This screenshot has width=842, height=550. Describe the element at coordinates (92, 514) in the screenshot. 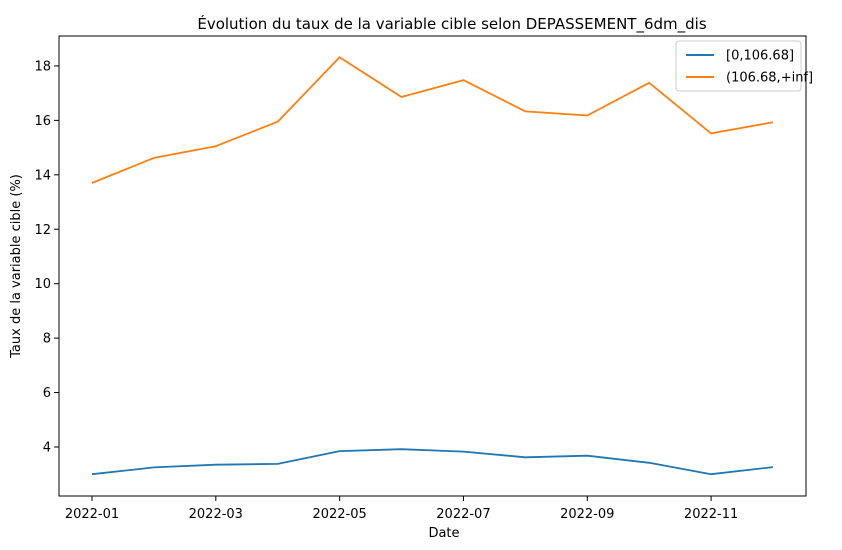

I see `x-tick-label: 2022-01` at that location.